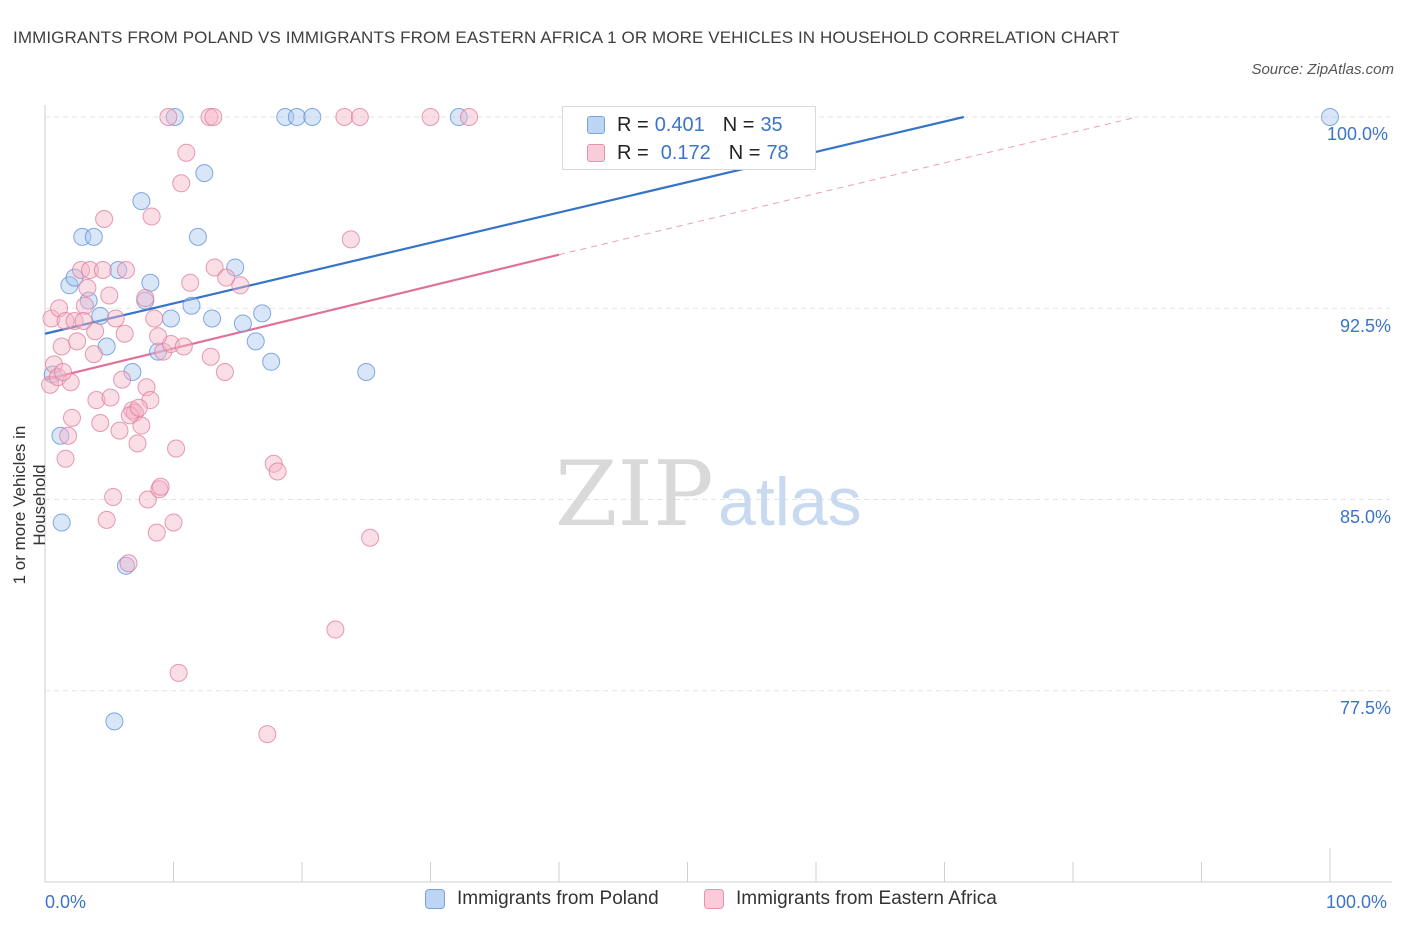 The width and height of the screenshot is (1406, 930). Describe the element at coordinates (1322, 69) in the screenshot. I see `source-label: Source: ZipAtlas.com` at that location.